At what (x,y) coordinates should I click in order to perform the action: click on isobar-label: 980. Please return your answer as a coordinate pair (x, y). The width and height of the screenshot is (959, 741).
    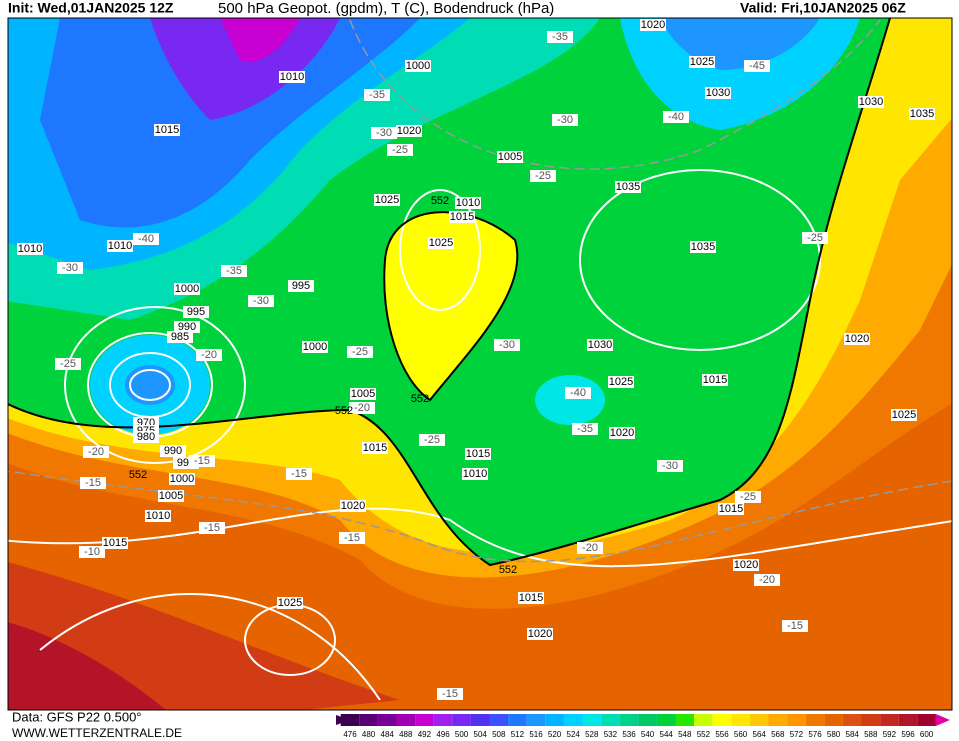
    Looking at the image, I should click on (146, 437).